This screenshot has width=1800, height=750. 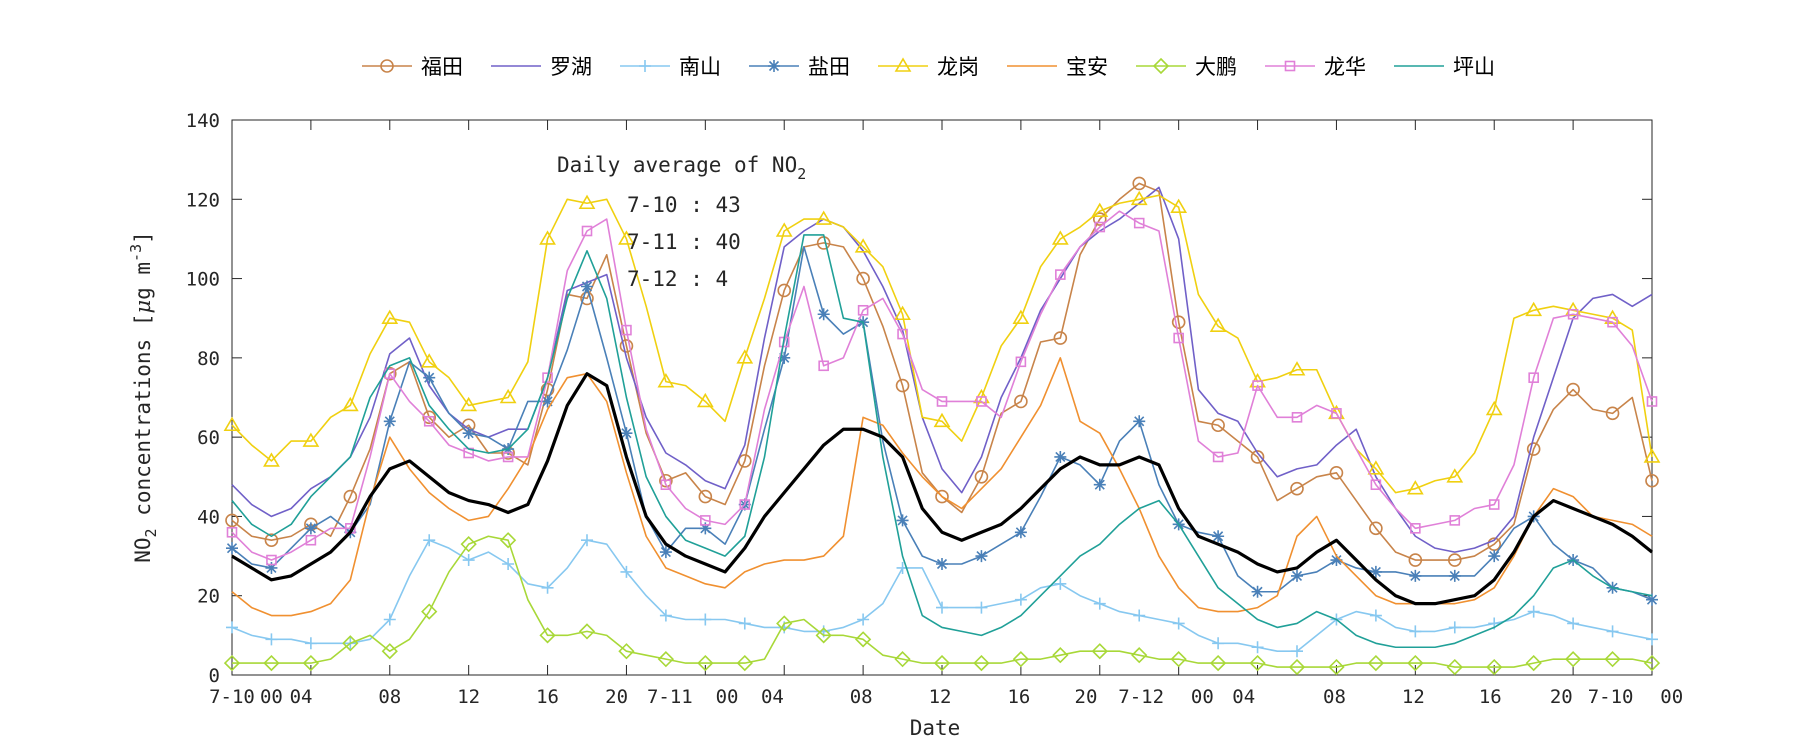 I want to click on x-tick-label-2: 04, so click(x=301, y=697).